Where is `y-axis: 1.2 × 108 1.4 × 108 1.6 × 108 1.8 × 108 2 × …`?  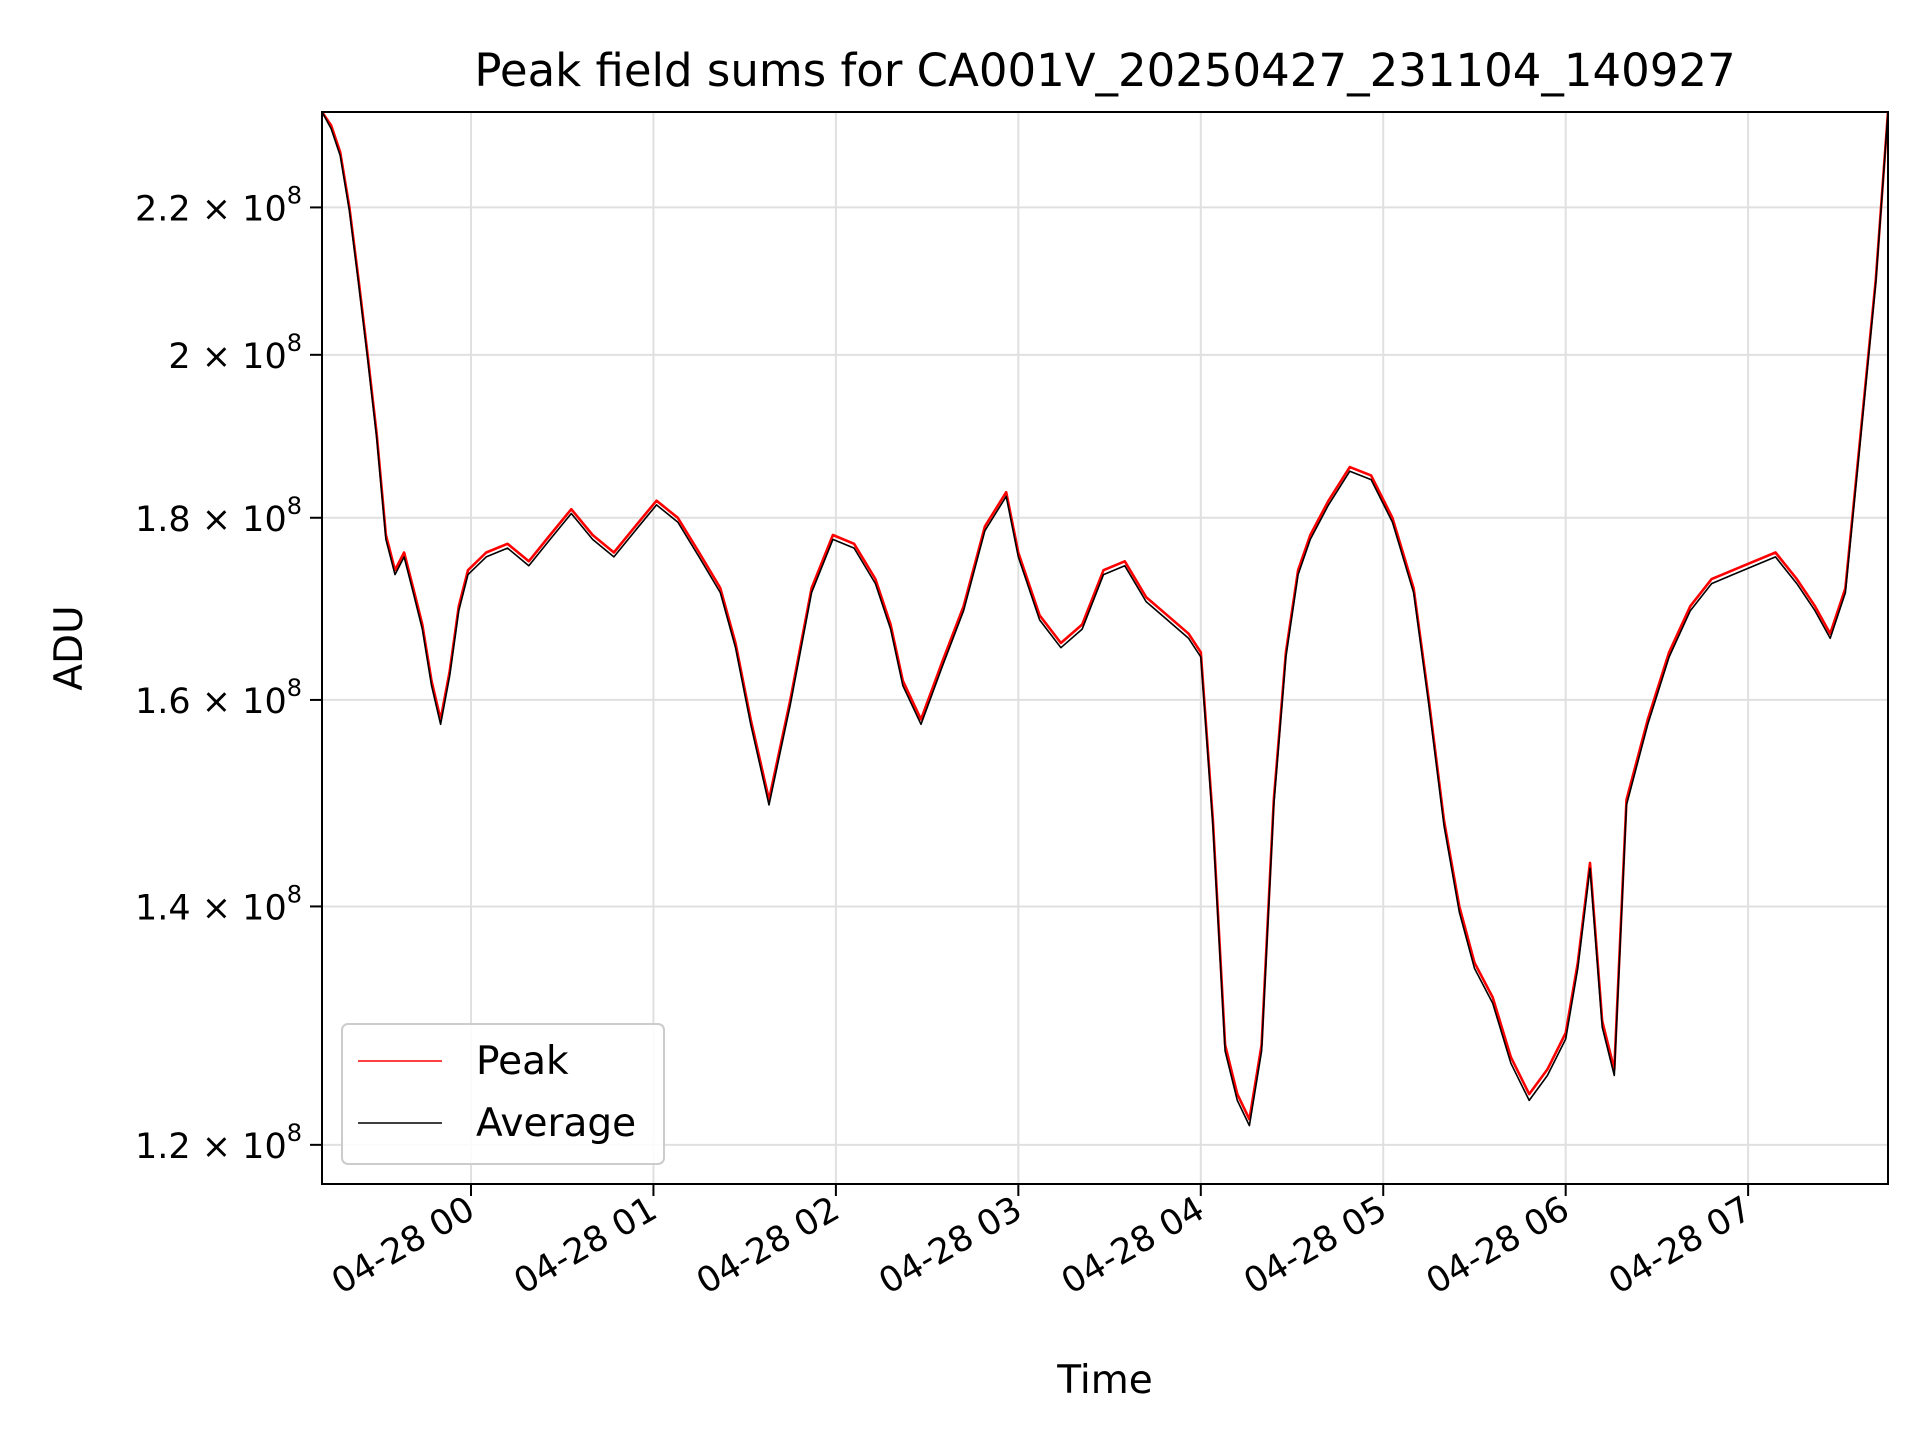 y-axis: 1.2 × 108 1.4 × 108 1.6 × 108 1.8 × 108 2 × … is located at coordinates (228, 674).